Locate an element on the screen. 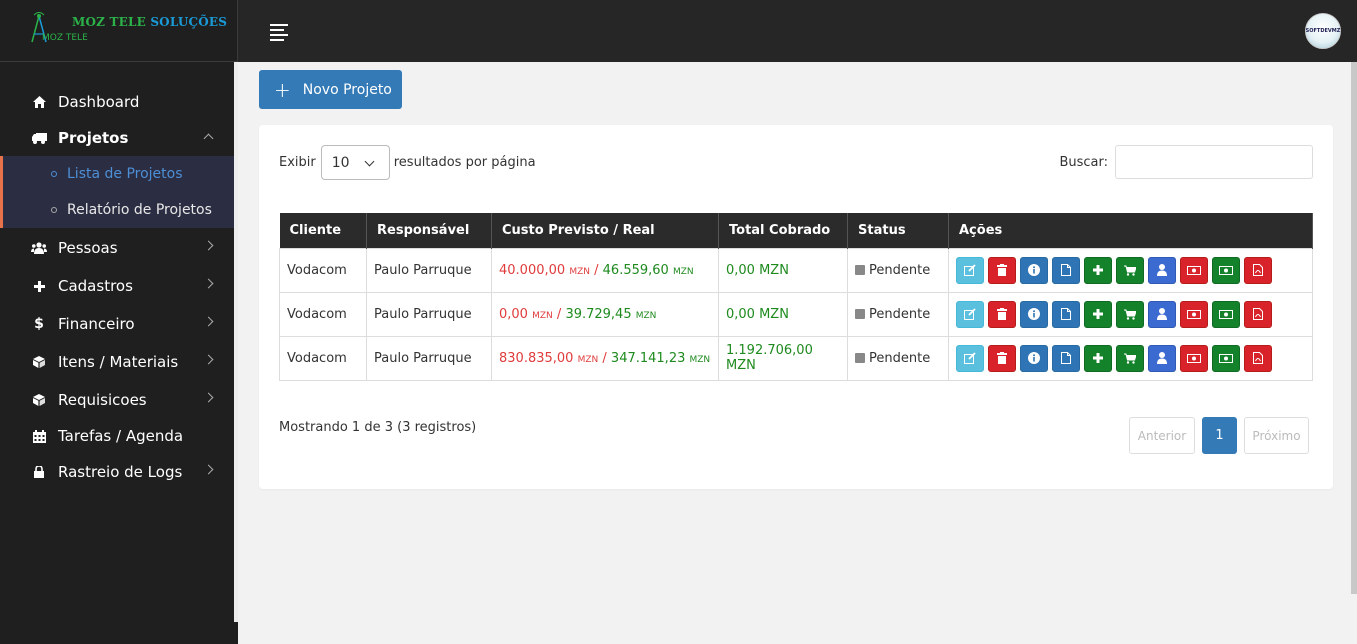 The width and height of the screenshot is (1357, 644). edit-icon is located at coordinates (970, 358).